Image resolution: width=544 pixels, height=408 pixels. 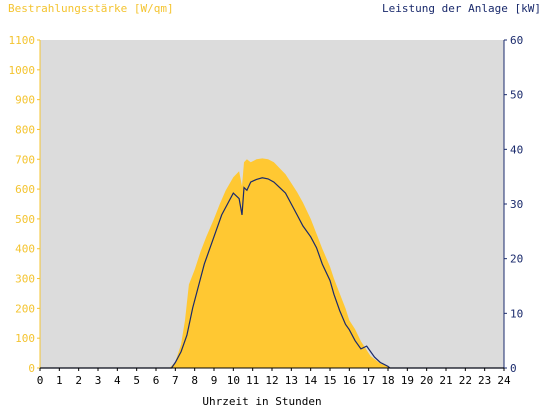 I want to click on x-tick-label: 14, so click(x=311, y=380).